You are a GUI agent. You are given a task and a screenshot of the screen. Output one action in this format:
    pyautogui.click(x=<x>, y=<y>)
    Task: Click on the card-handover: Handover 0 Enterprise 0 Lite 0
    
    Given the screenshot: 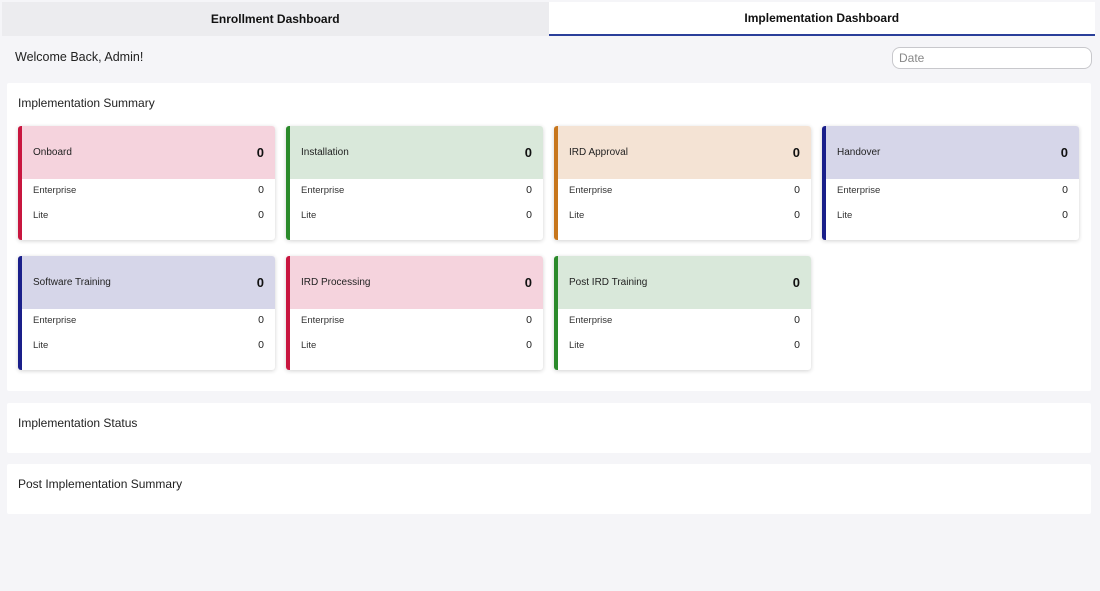 What is the action you would take?
    pyautogui.click(x=950, y=183)
    